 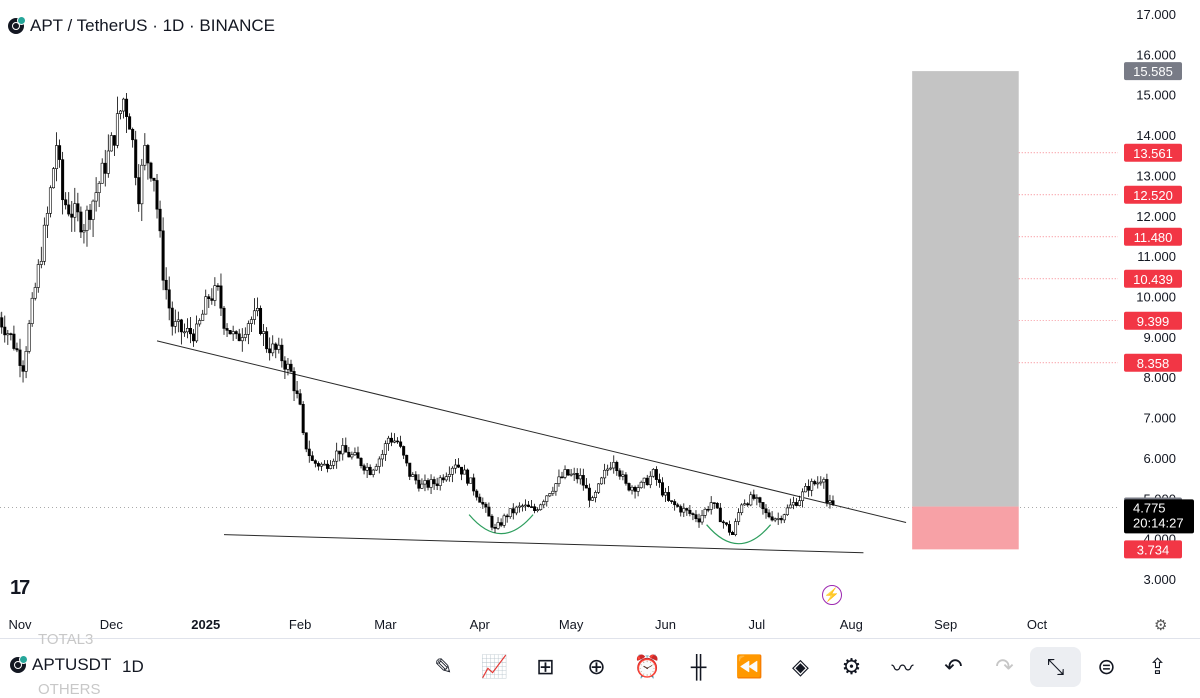 What do you see at coordinates (851, 666) in the screenshot?
I see `settings-sliders-icon: ⚙` at bounding box center [851, 666].